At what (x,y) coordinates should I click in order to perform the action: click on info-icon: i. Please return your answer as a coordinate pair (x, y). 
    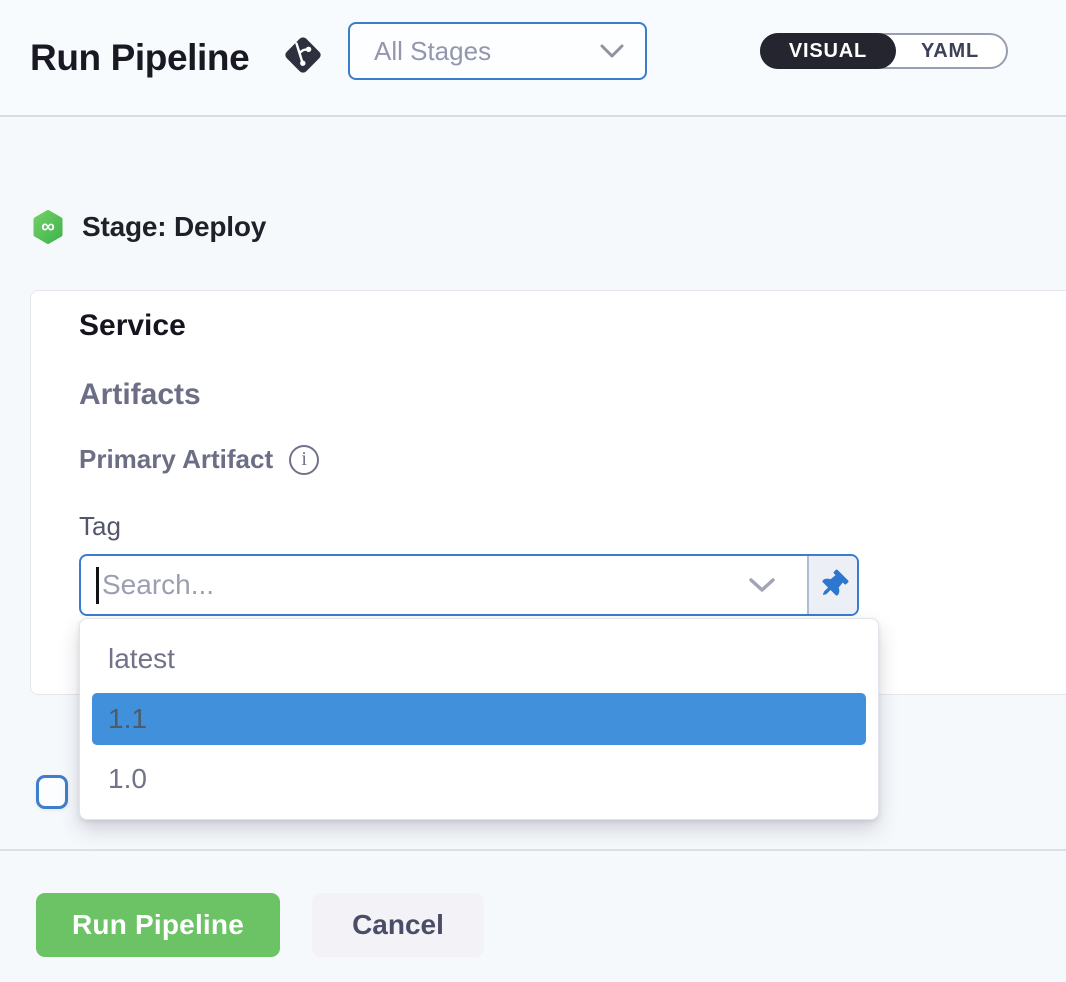
    Looking at the image, I should click on (304, 459).